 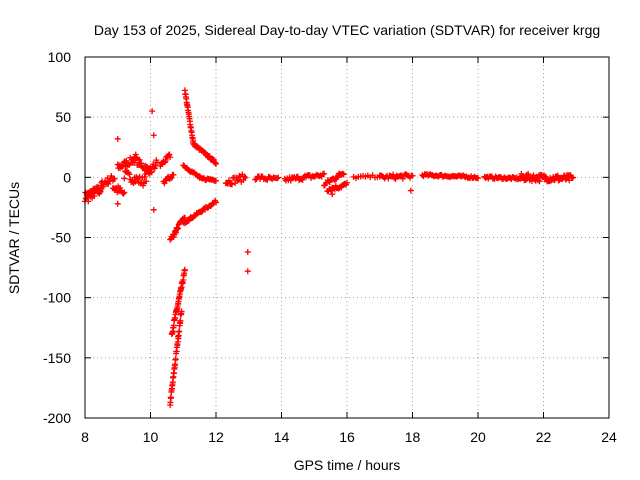 What do you see at coordinates (14, 238) in the screenshot?
I see `y-axis-label: SDTVAR / TECUs` at bounding box center [14, 238].